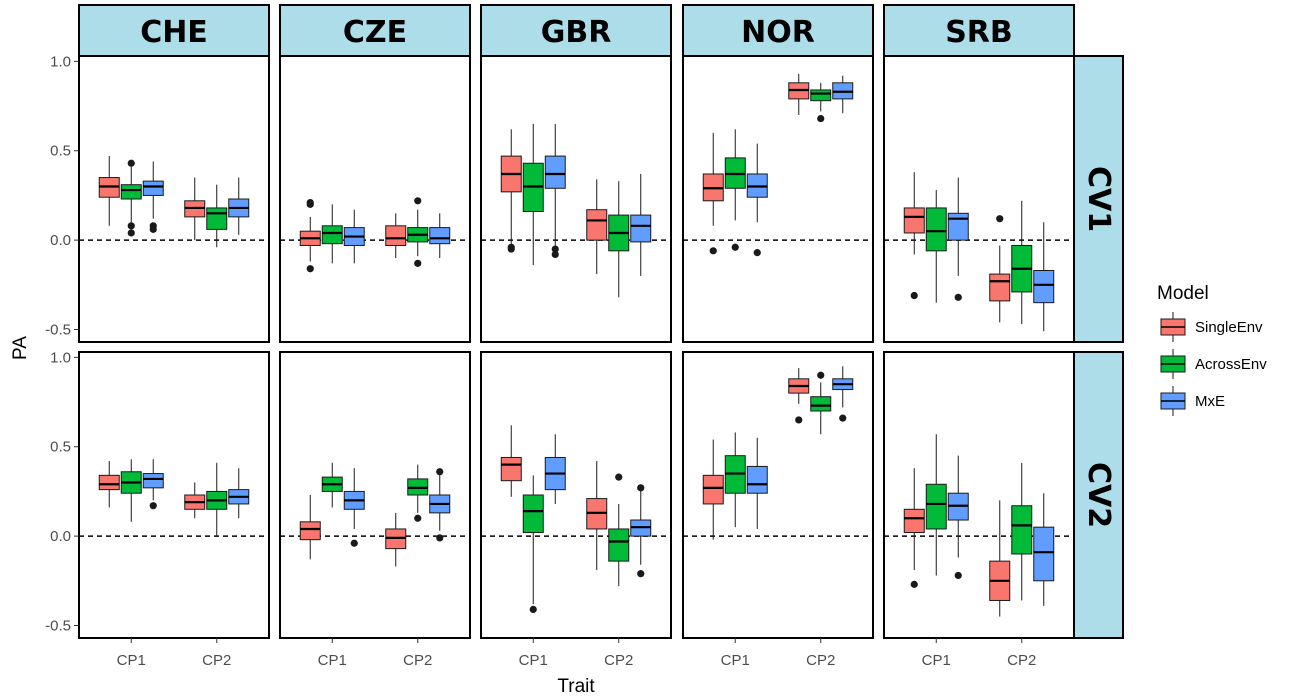  What do you see at coordinates (778, 199) in the screenshot?
I see `panel-cv1-nor` at bounding box center [778, 199].